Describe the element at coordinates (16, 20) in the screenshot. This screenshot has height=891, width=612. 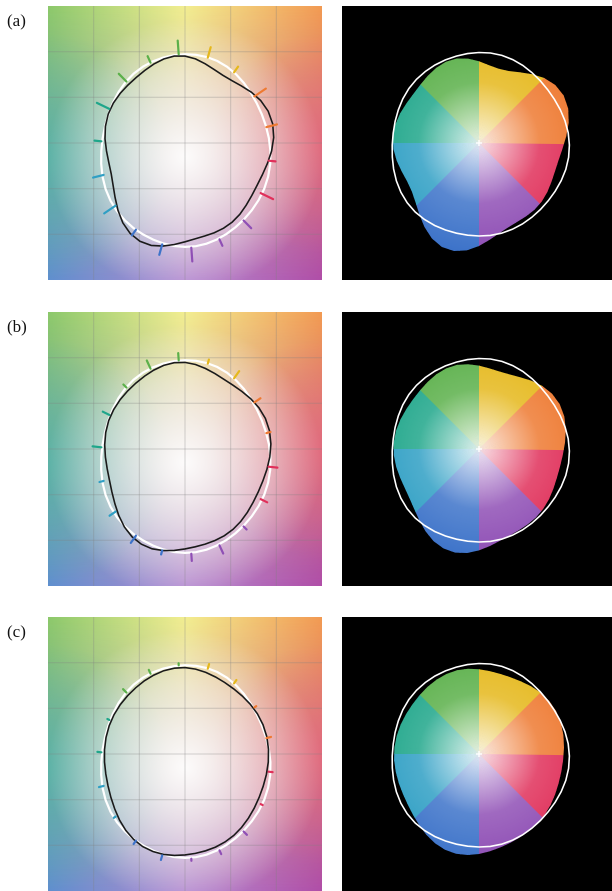
I see `row-label: (a)` at that location.